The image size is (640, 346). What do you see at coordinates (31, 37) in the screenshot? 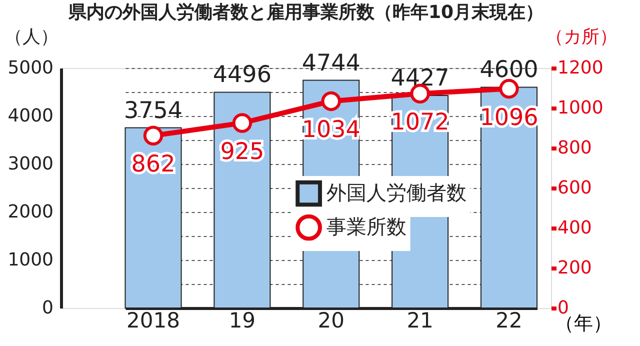
I see `y-axis-title: （人）` at bounding box center [31, 37].